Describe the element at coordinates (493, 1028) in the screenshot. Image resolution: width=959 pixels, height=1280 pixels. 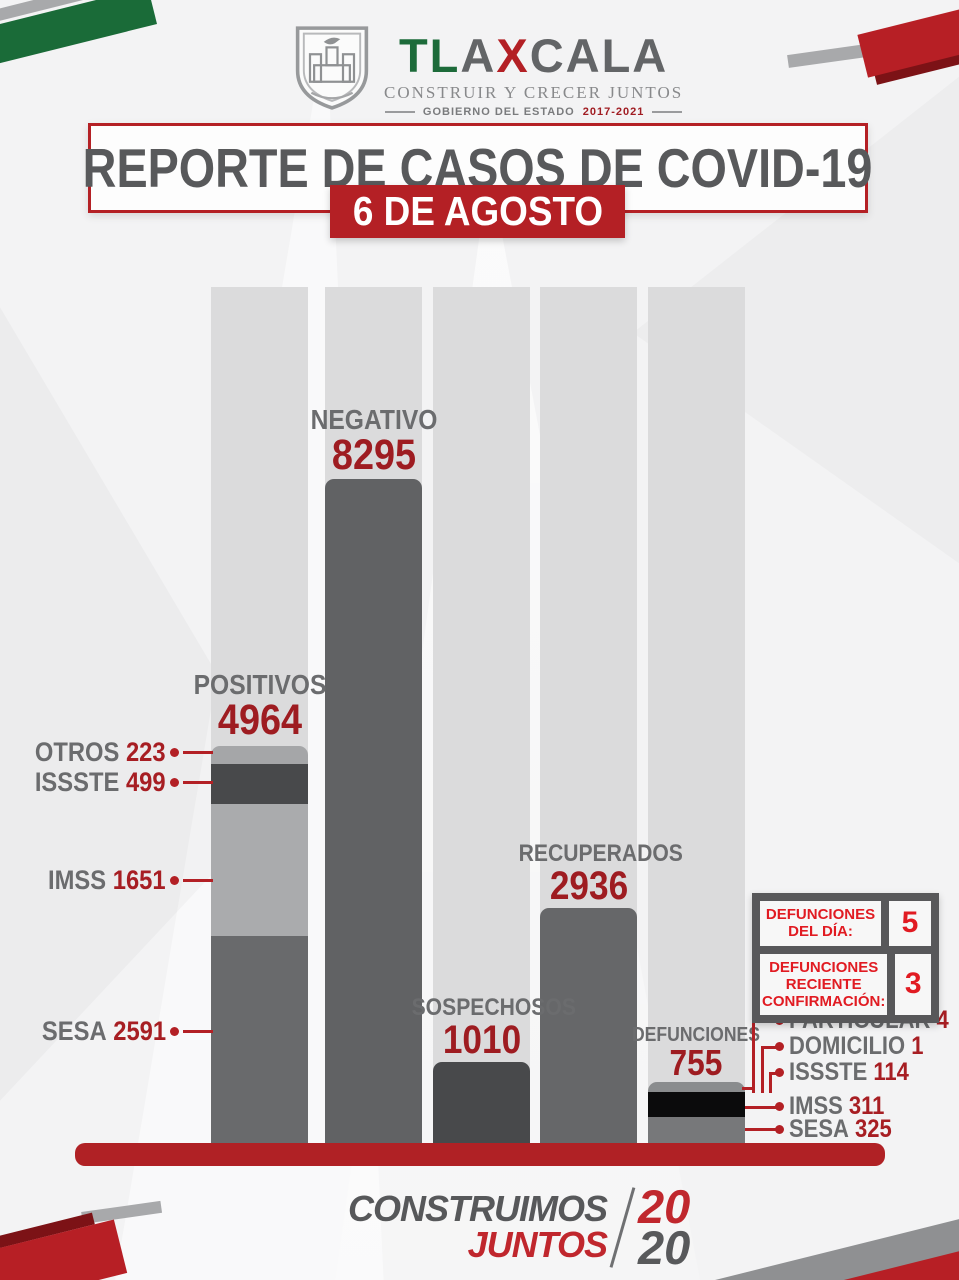
I see `label-sospechosos: SOSPECHOSOS 1010` at that location.